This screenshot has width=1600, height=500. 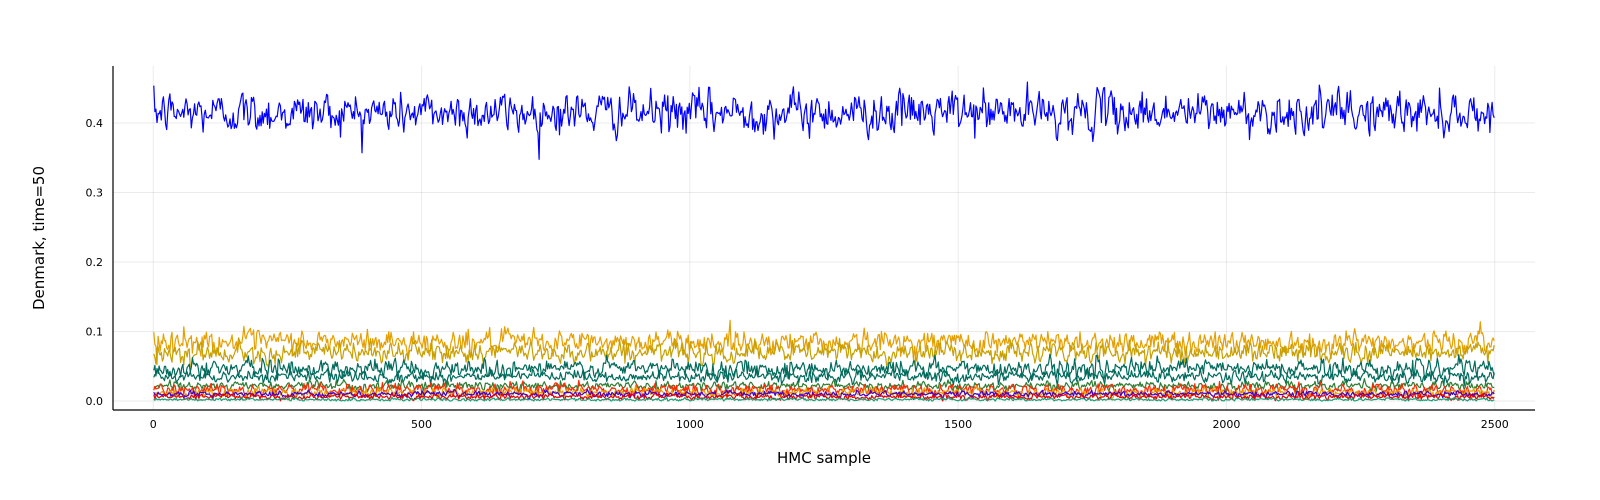 I want to click on x-tick-labels: 0 500 1000 1500 2000 2500, so click(x=829, y=424).